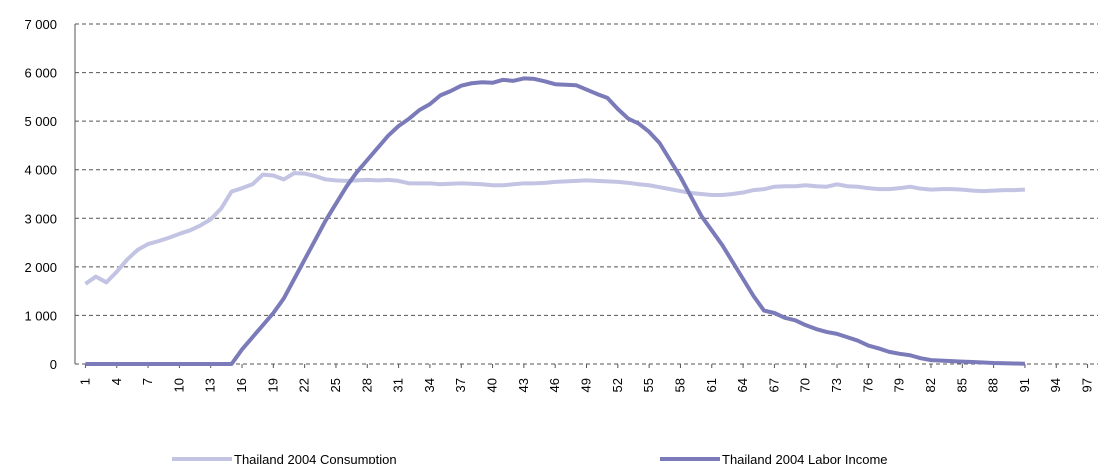 This screenshot has width=1100, height=464. Describe the element at coordinates (586, 385) in the screenshot. I see `x-tick-label: 49` at that location.